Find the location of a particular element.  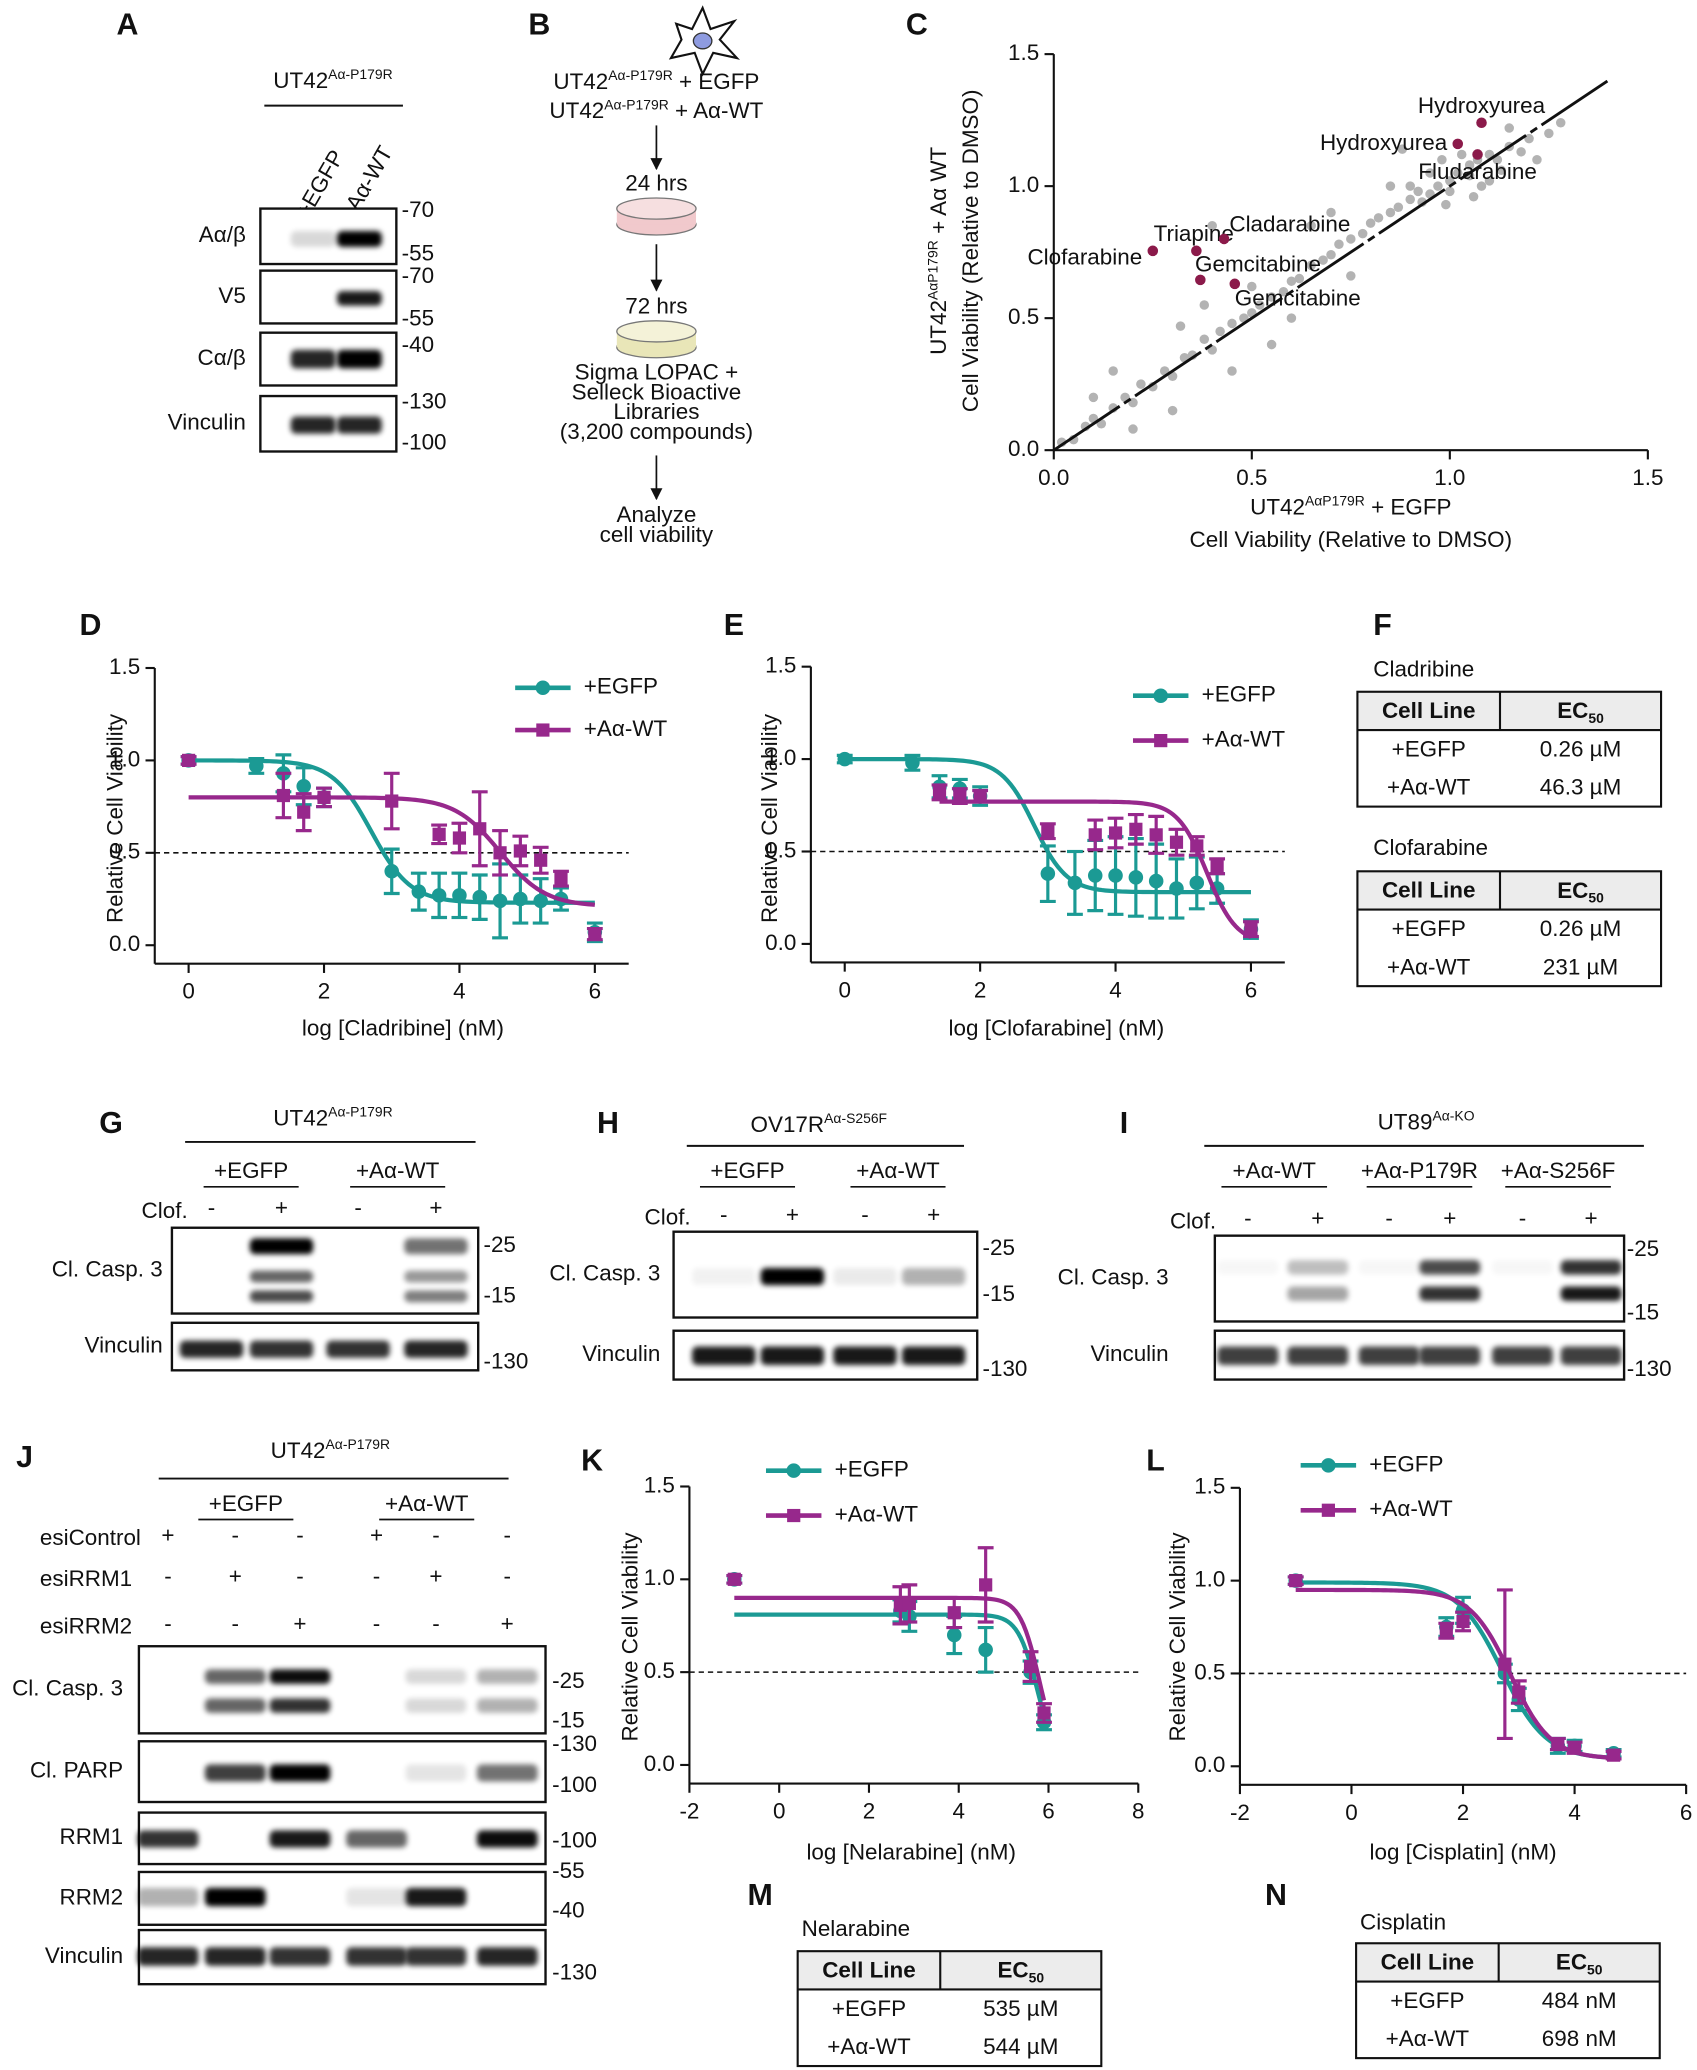

x-axis-label: Cell Viability (Relative to DMSO) is located at coordinates (1351, 539).